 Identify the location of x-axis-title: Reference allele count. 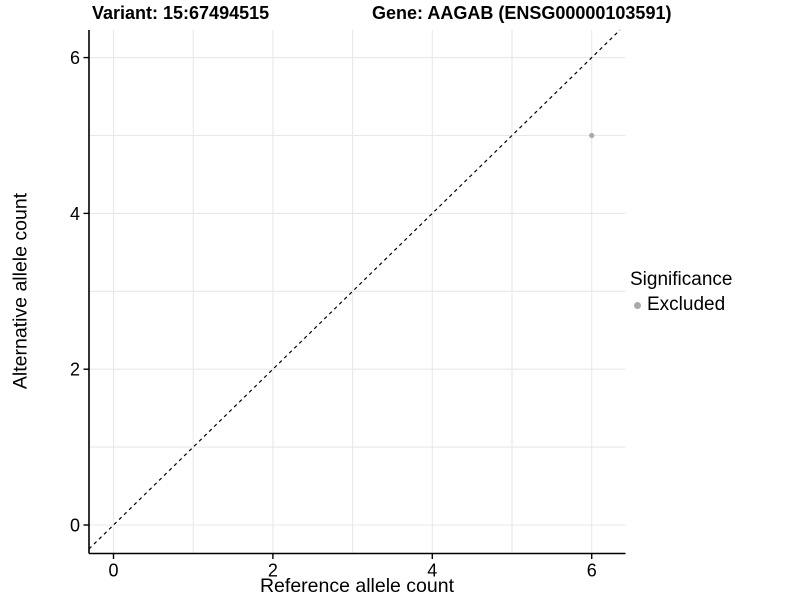
(357, 586).